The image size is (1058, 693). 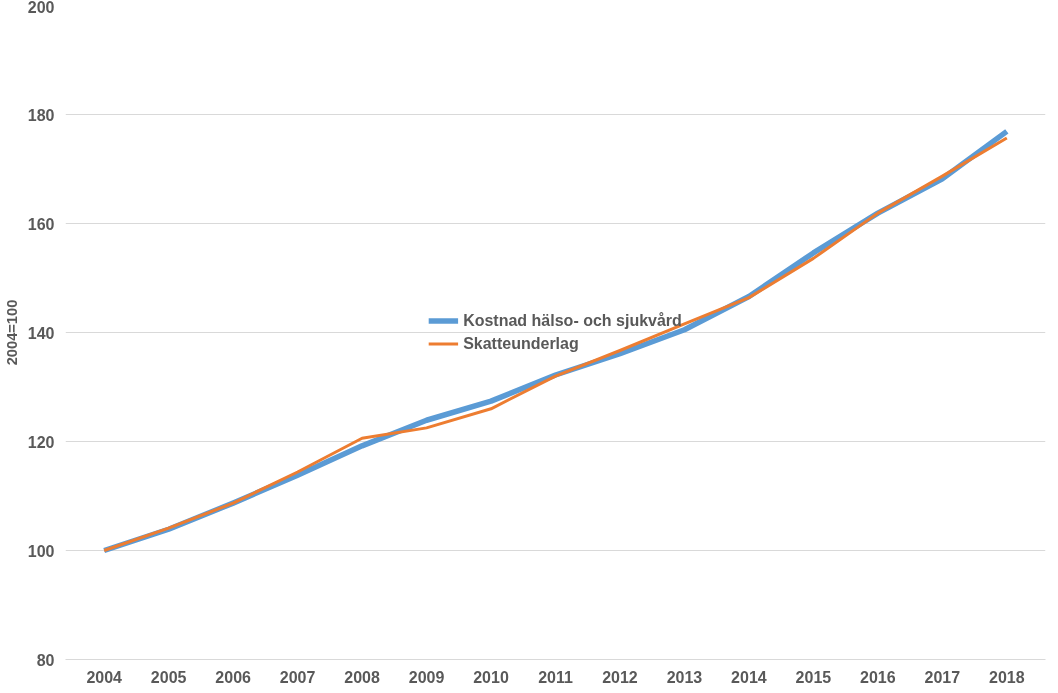 I want to click on x-tick-label: 2018, so click(x=1007, y=677).